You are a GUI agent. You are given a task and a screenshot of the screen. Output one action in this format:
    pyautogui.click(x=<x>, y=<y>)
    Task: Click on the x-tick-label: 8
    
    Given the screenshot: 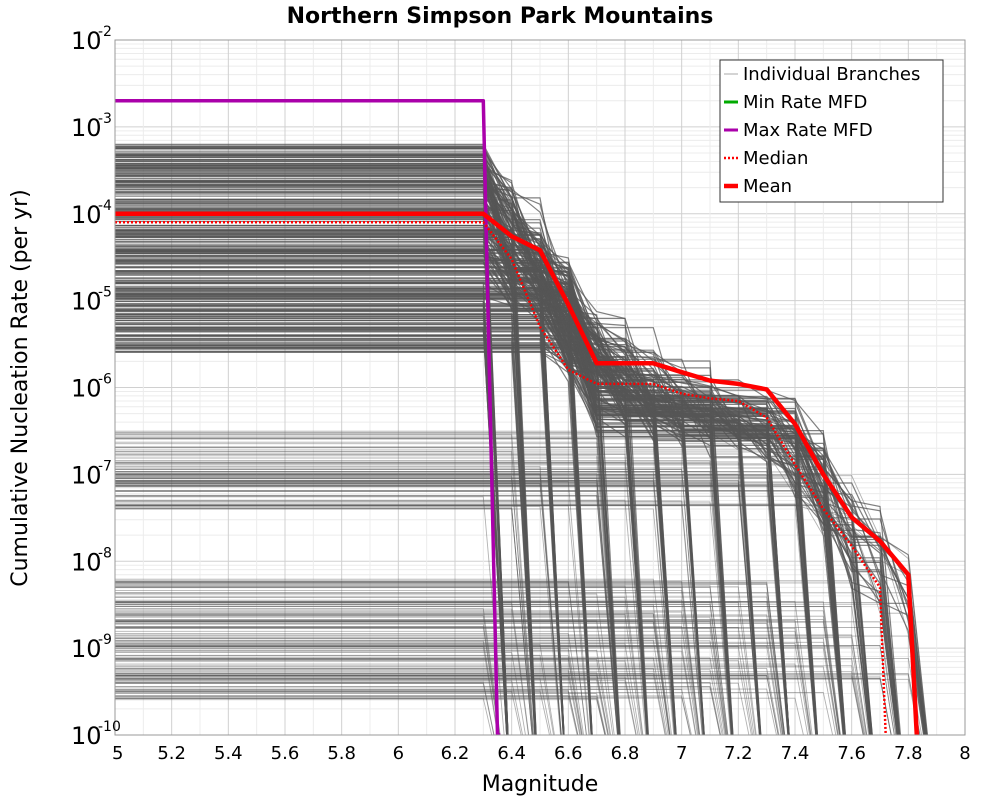 What is the action you would take?
    pyautogui.click(x=964, y=753)
    